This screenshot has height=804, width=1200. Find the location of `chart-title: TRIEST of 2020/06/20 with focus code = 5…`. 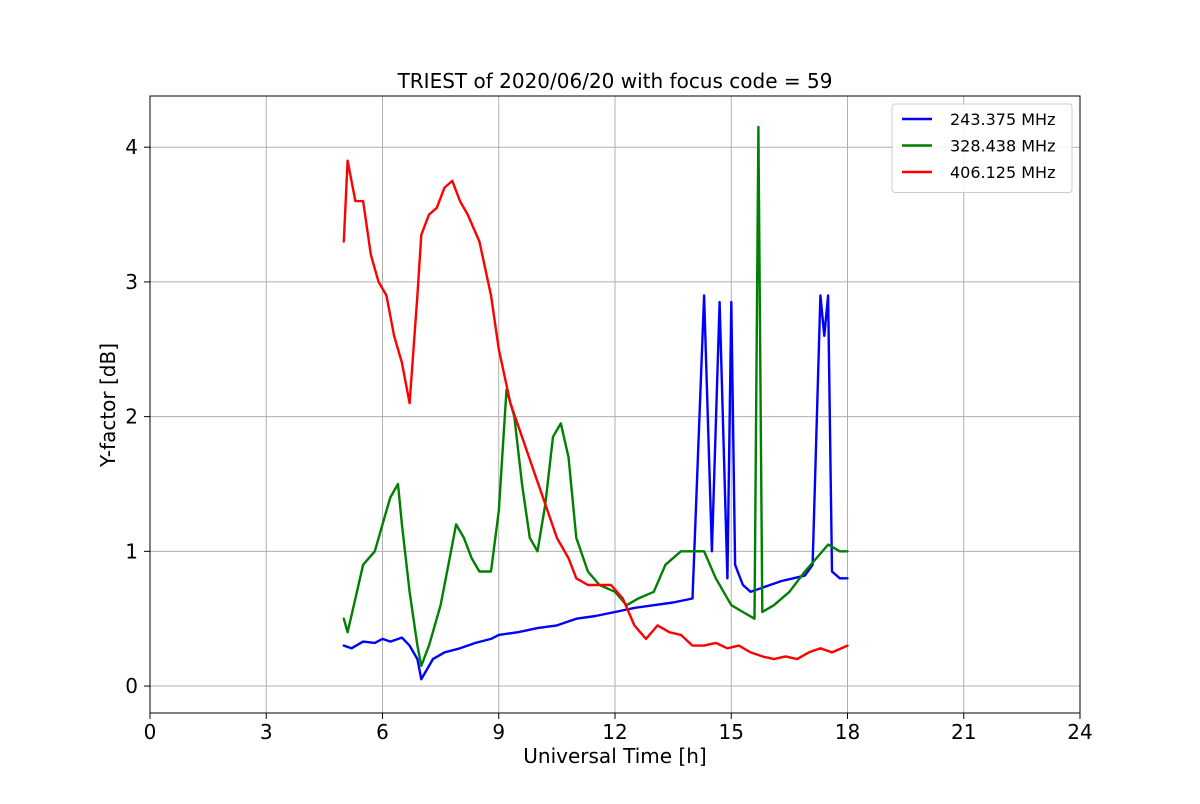

chart-title: TRIEST of 2020/06/20 with focus code = 5… is located at coordinates (615, 81).